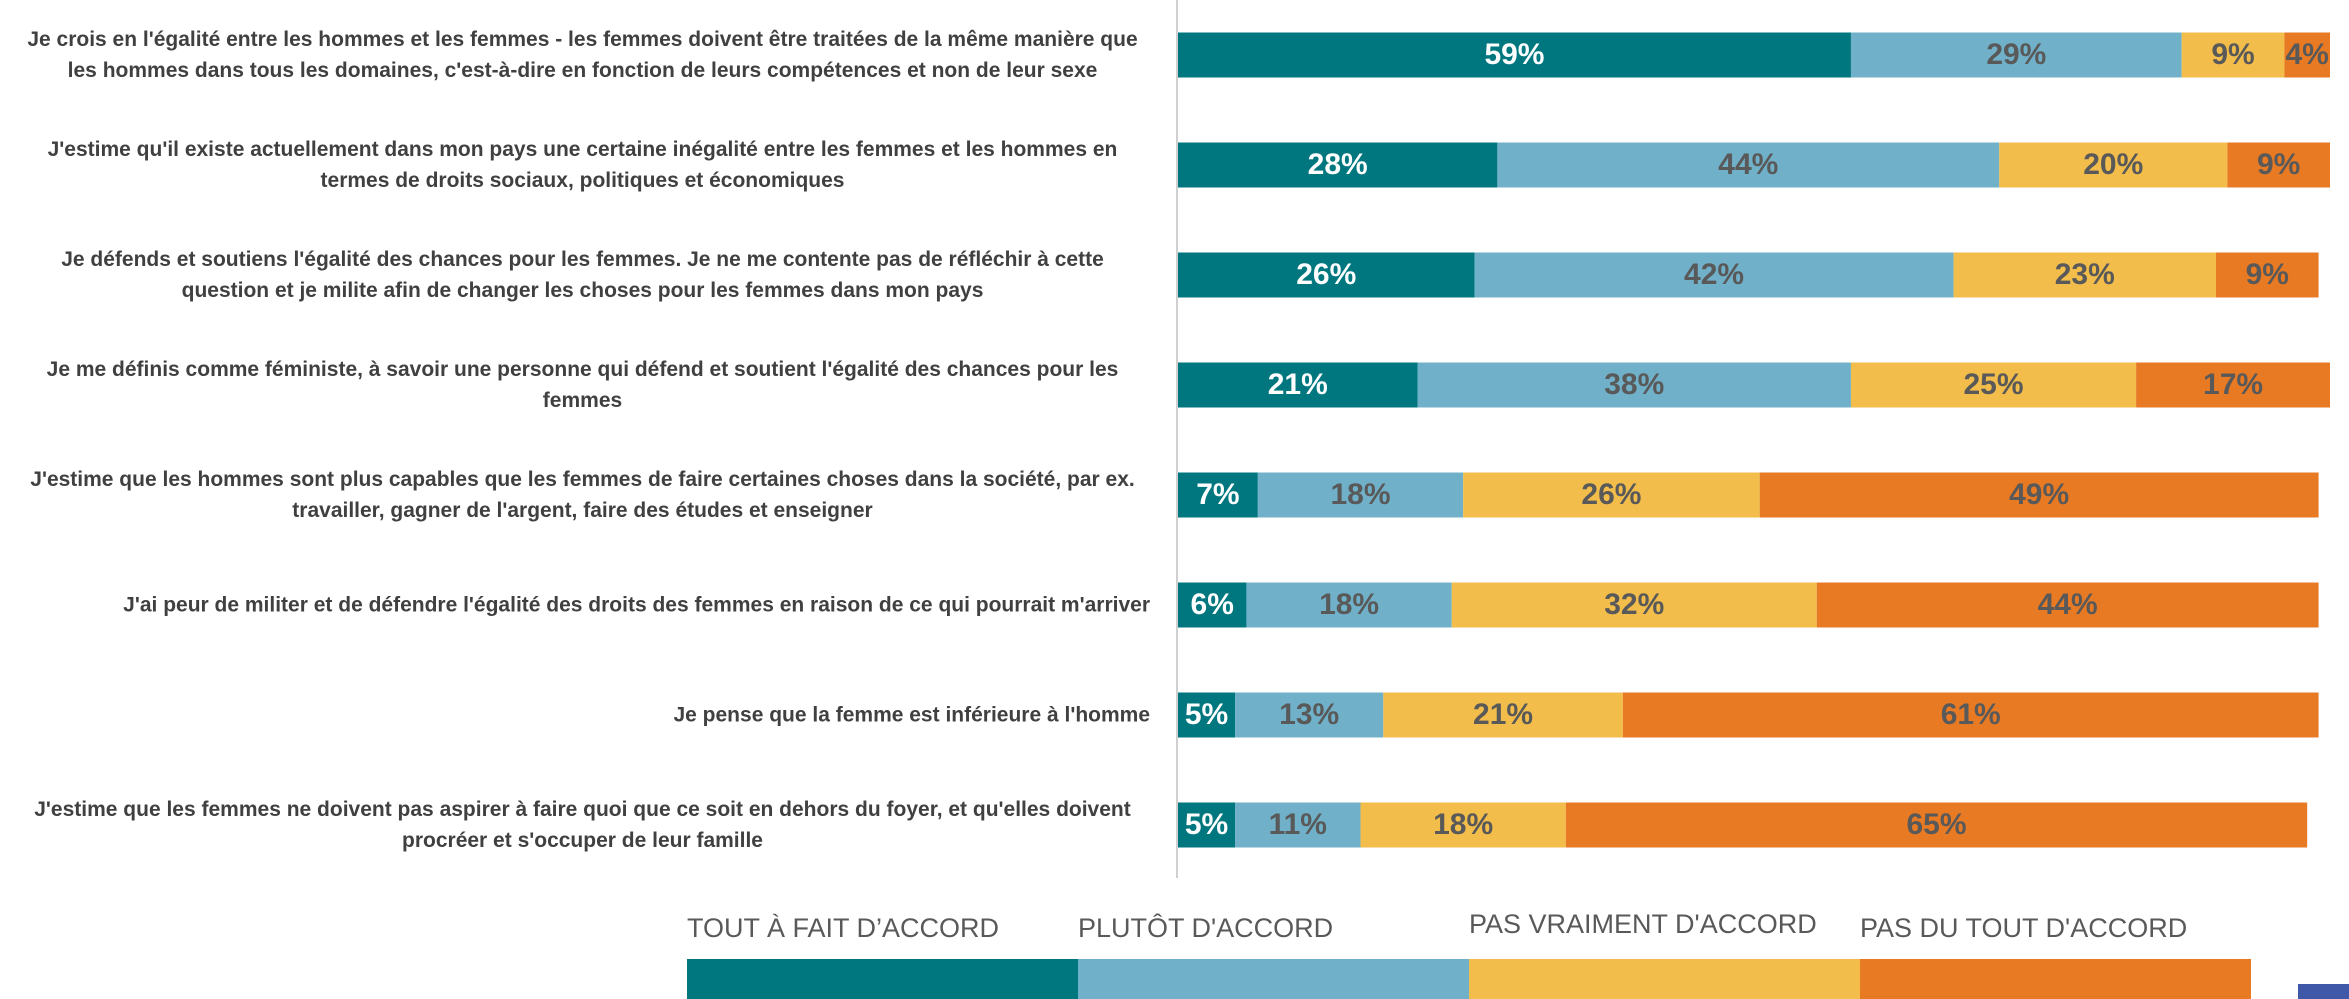 This screenshot has width=2349, height=999. I want to click on value-label: 7%, so click(1217, 494).